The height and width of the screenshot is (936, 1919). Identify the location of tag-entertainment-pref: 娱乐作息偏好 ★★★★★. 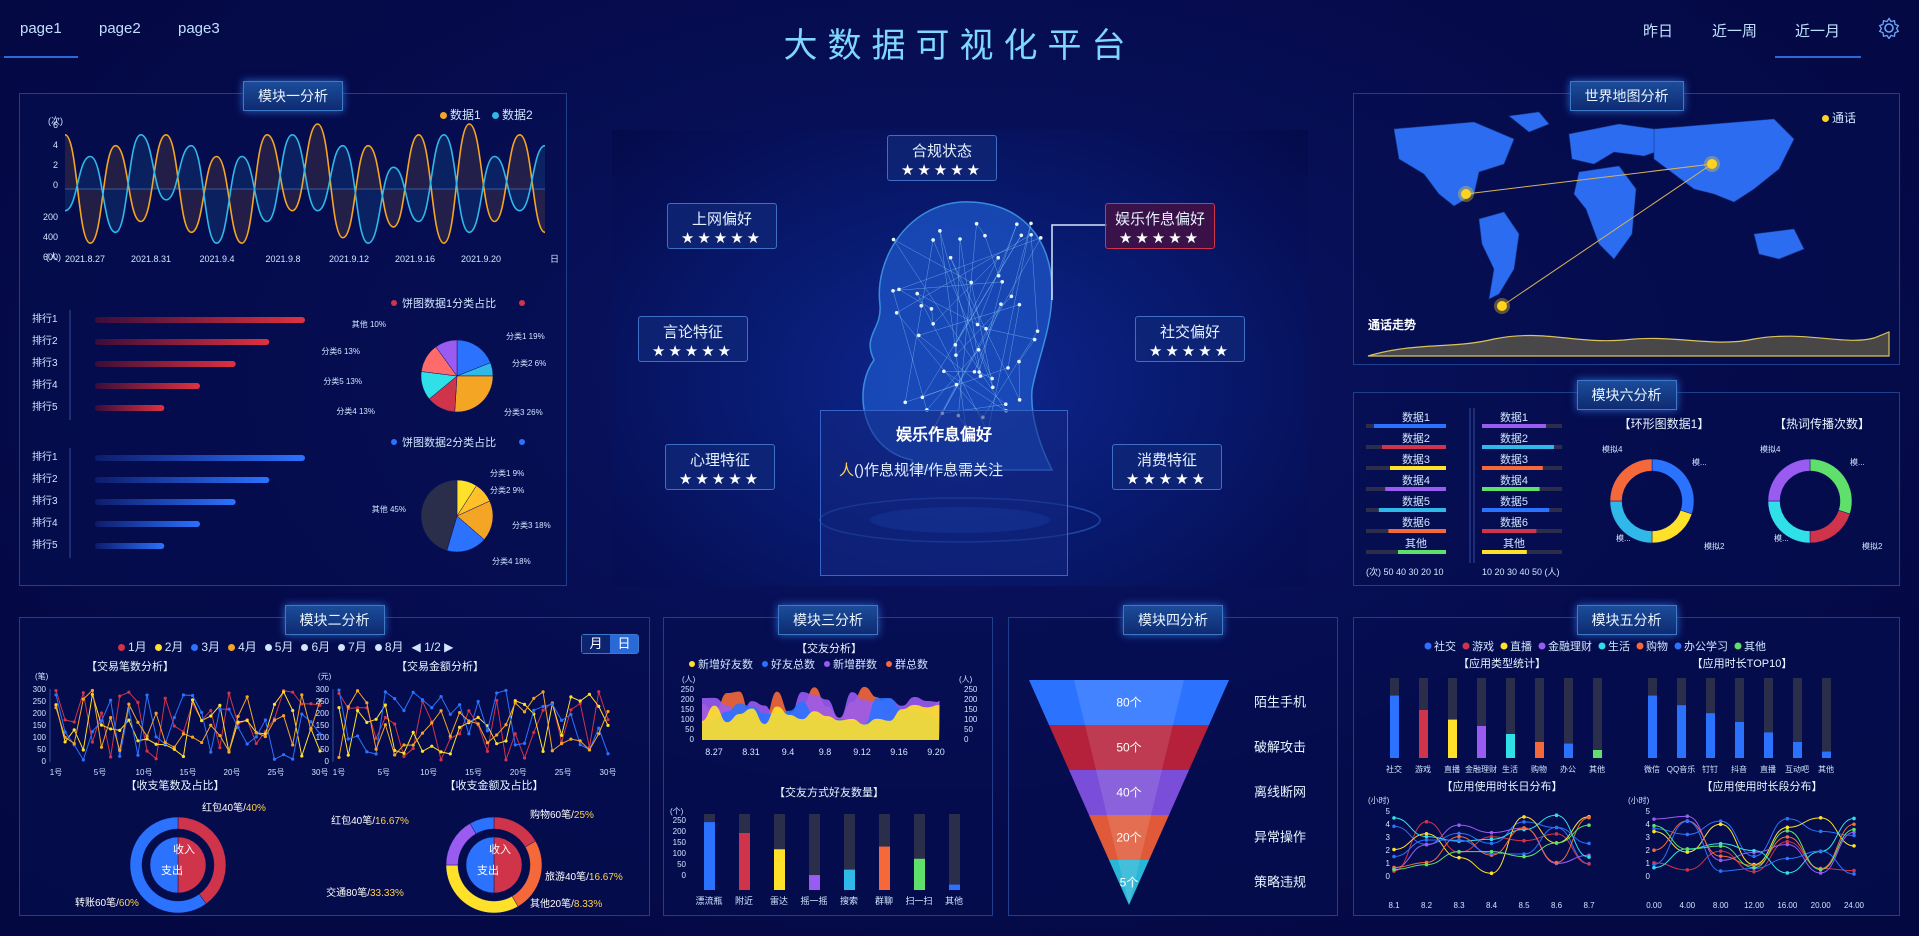
(1160, 226).